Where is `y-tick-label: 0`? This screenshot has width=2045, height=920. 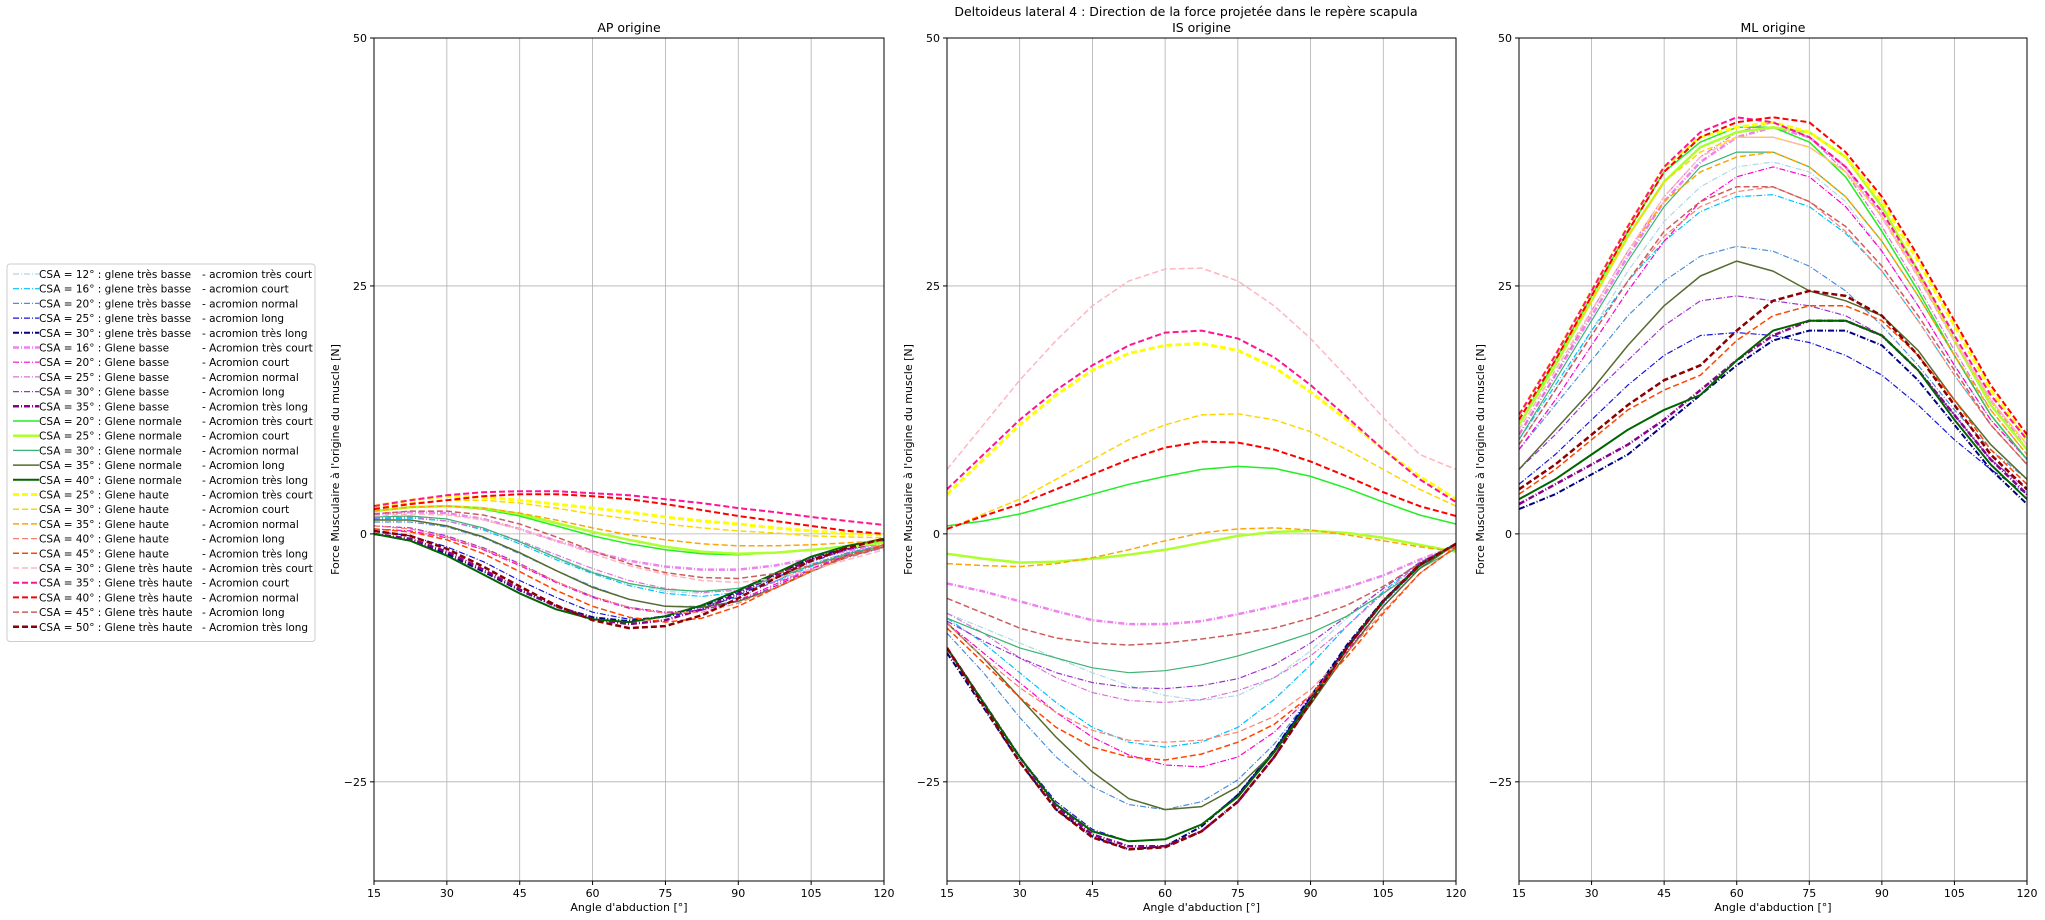
y-tick-label: 0 is located at coordinates (363, 534).